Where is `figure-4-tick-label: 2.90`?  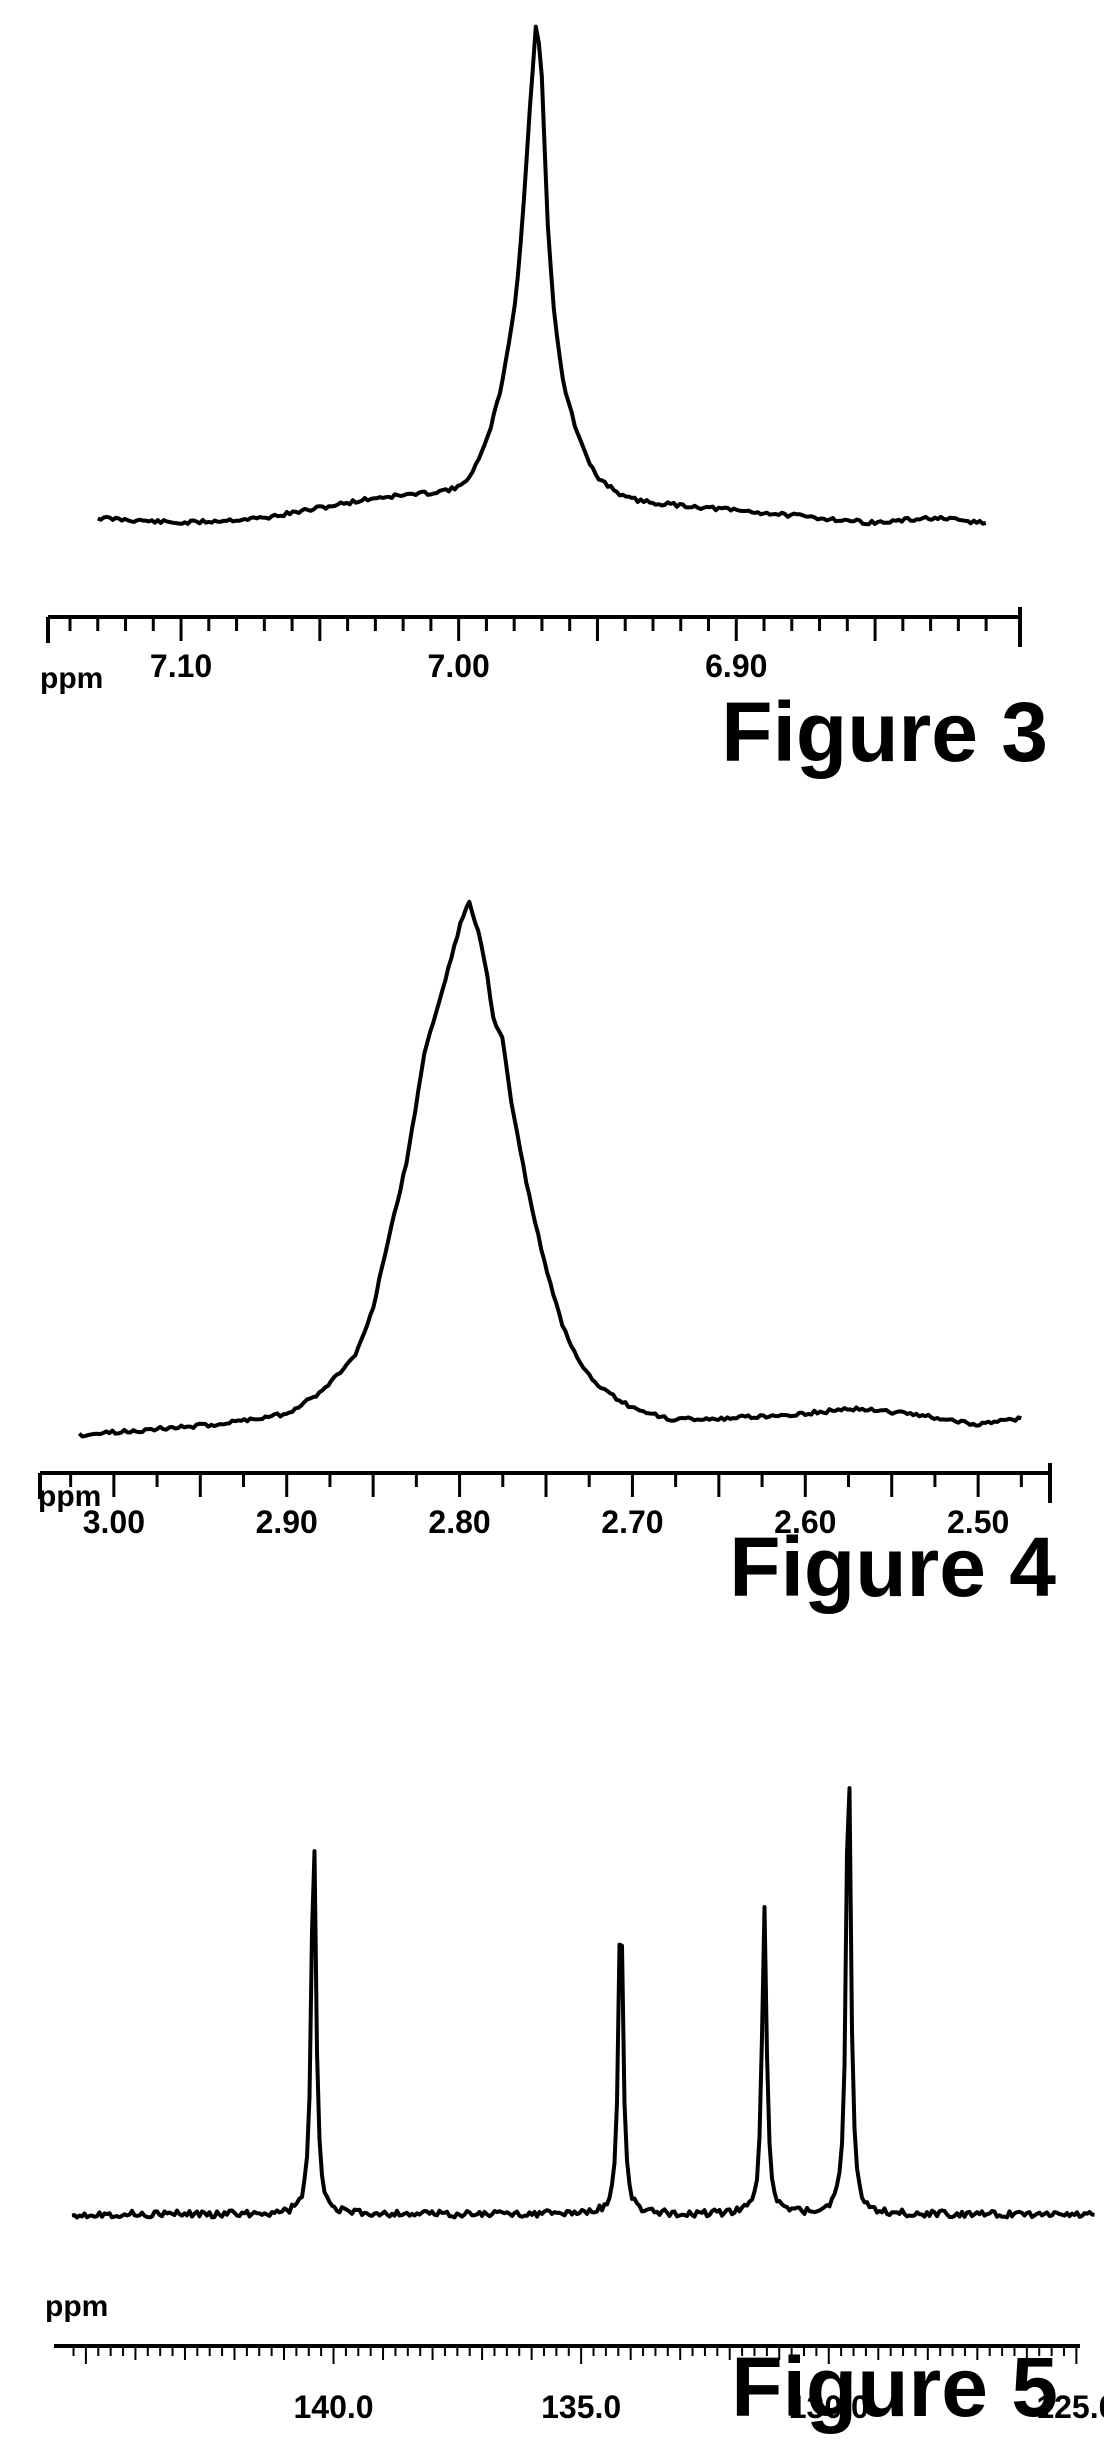 figure-4-tick-label: 2.90 is located at coordinates (287, 1522).